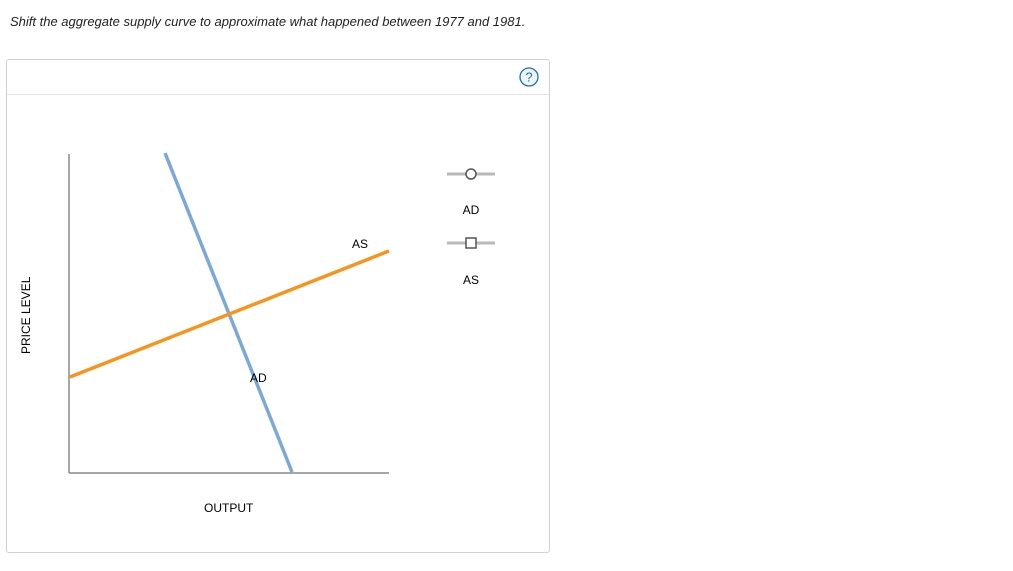 The height and width of the screenshot is (571, 1013). I want to click on panel-header: ?, so click(278, 77).